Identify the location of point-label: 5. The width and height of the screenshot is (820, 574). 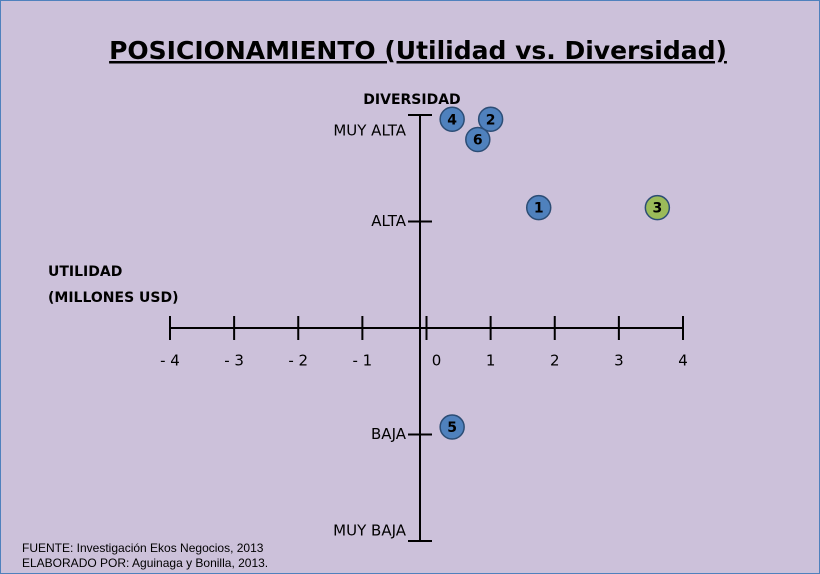
(452, 428).